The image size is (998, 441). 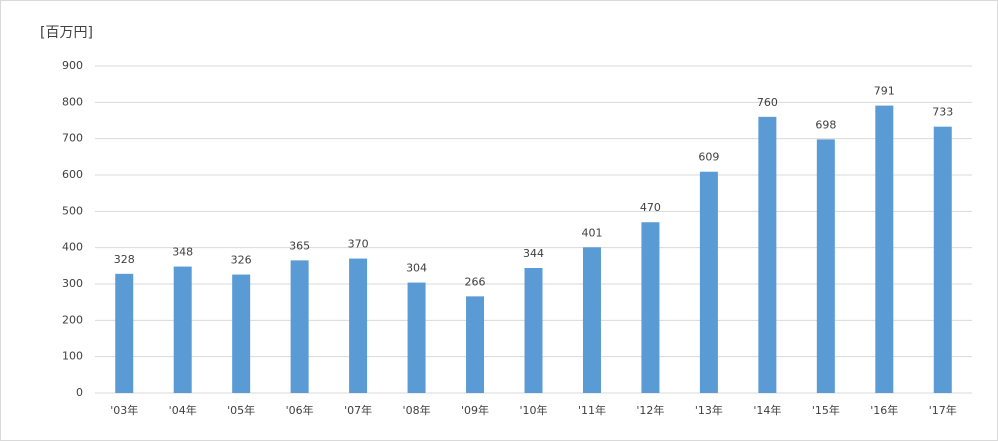 I want to click on y-tick-label: 200, so click(x=72, y=319).